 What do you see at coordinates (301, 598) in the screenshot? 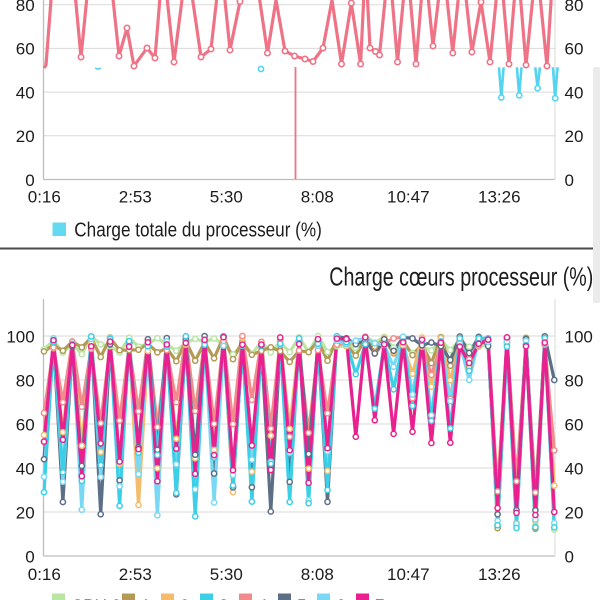
I see `svg-text: 5` at bounding box center [301, 598].